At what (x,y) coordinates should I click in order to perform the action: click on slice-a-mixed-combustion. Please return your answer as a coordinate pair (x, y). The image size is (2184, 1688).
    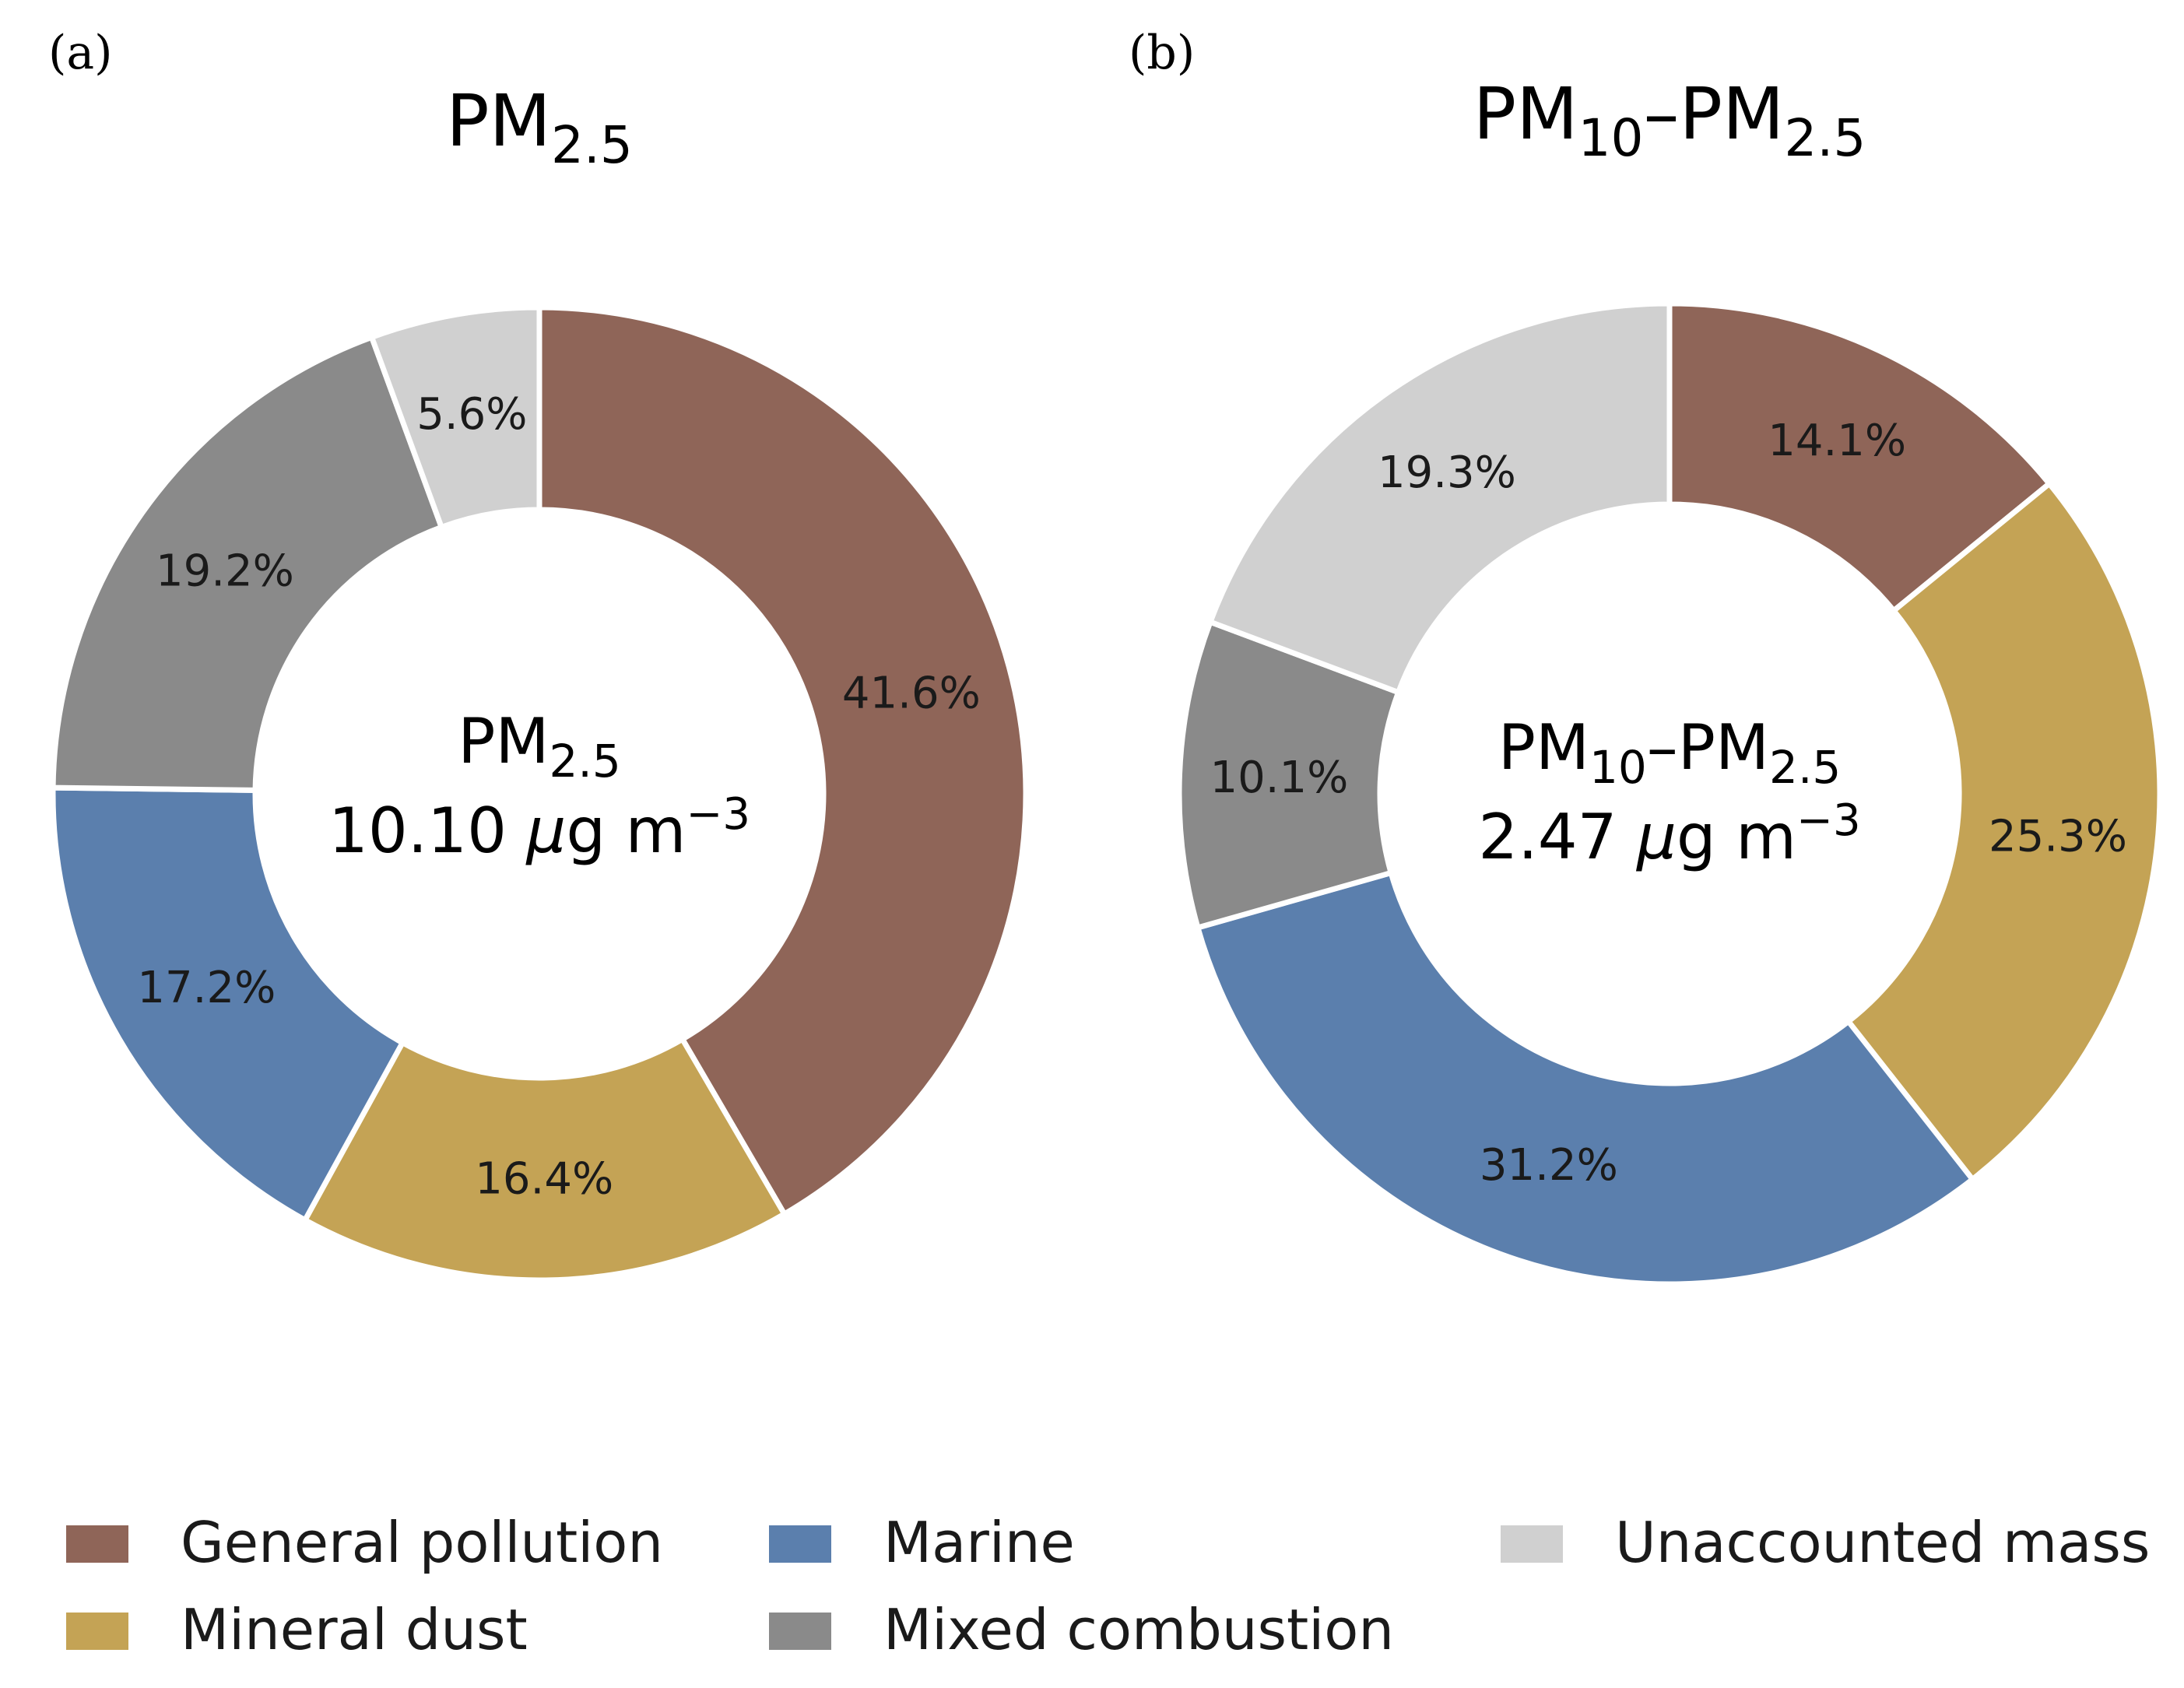
    Looking at the image, I should click on (247, 563).